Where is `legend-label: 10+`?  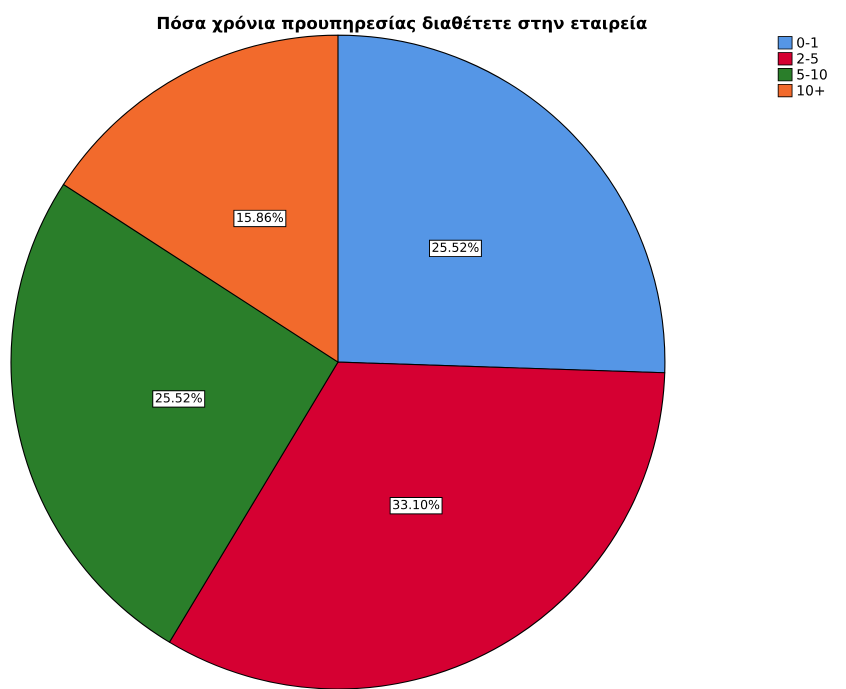 legend-label: 10+ is located at coordinates (811, 90).